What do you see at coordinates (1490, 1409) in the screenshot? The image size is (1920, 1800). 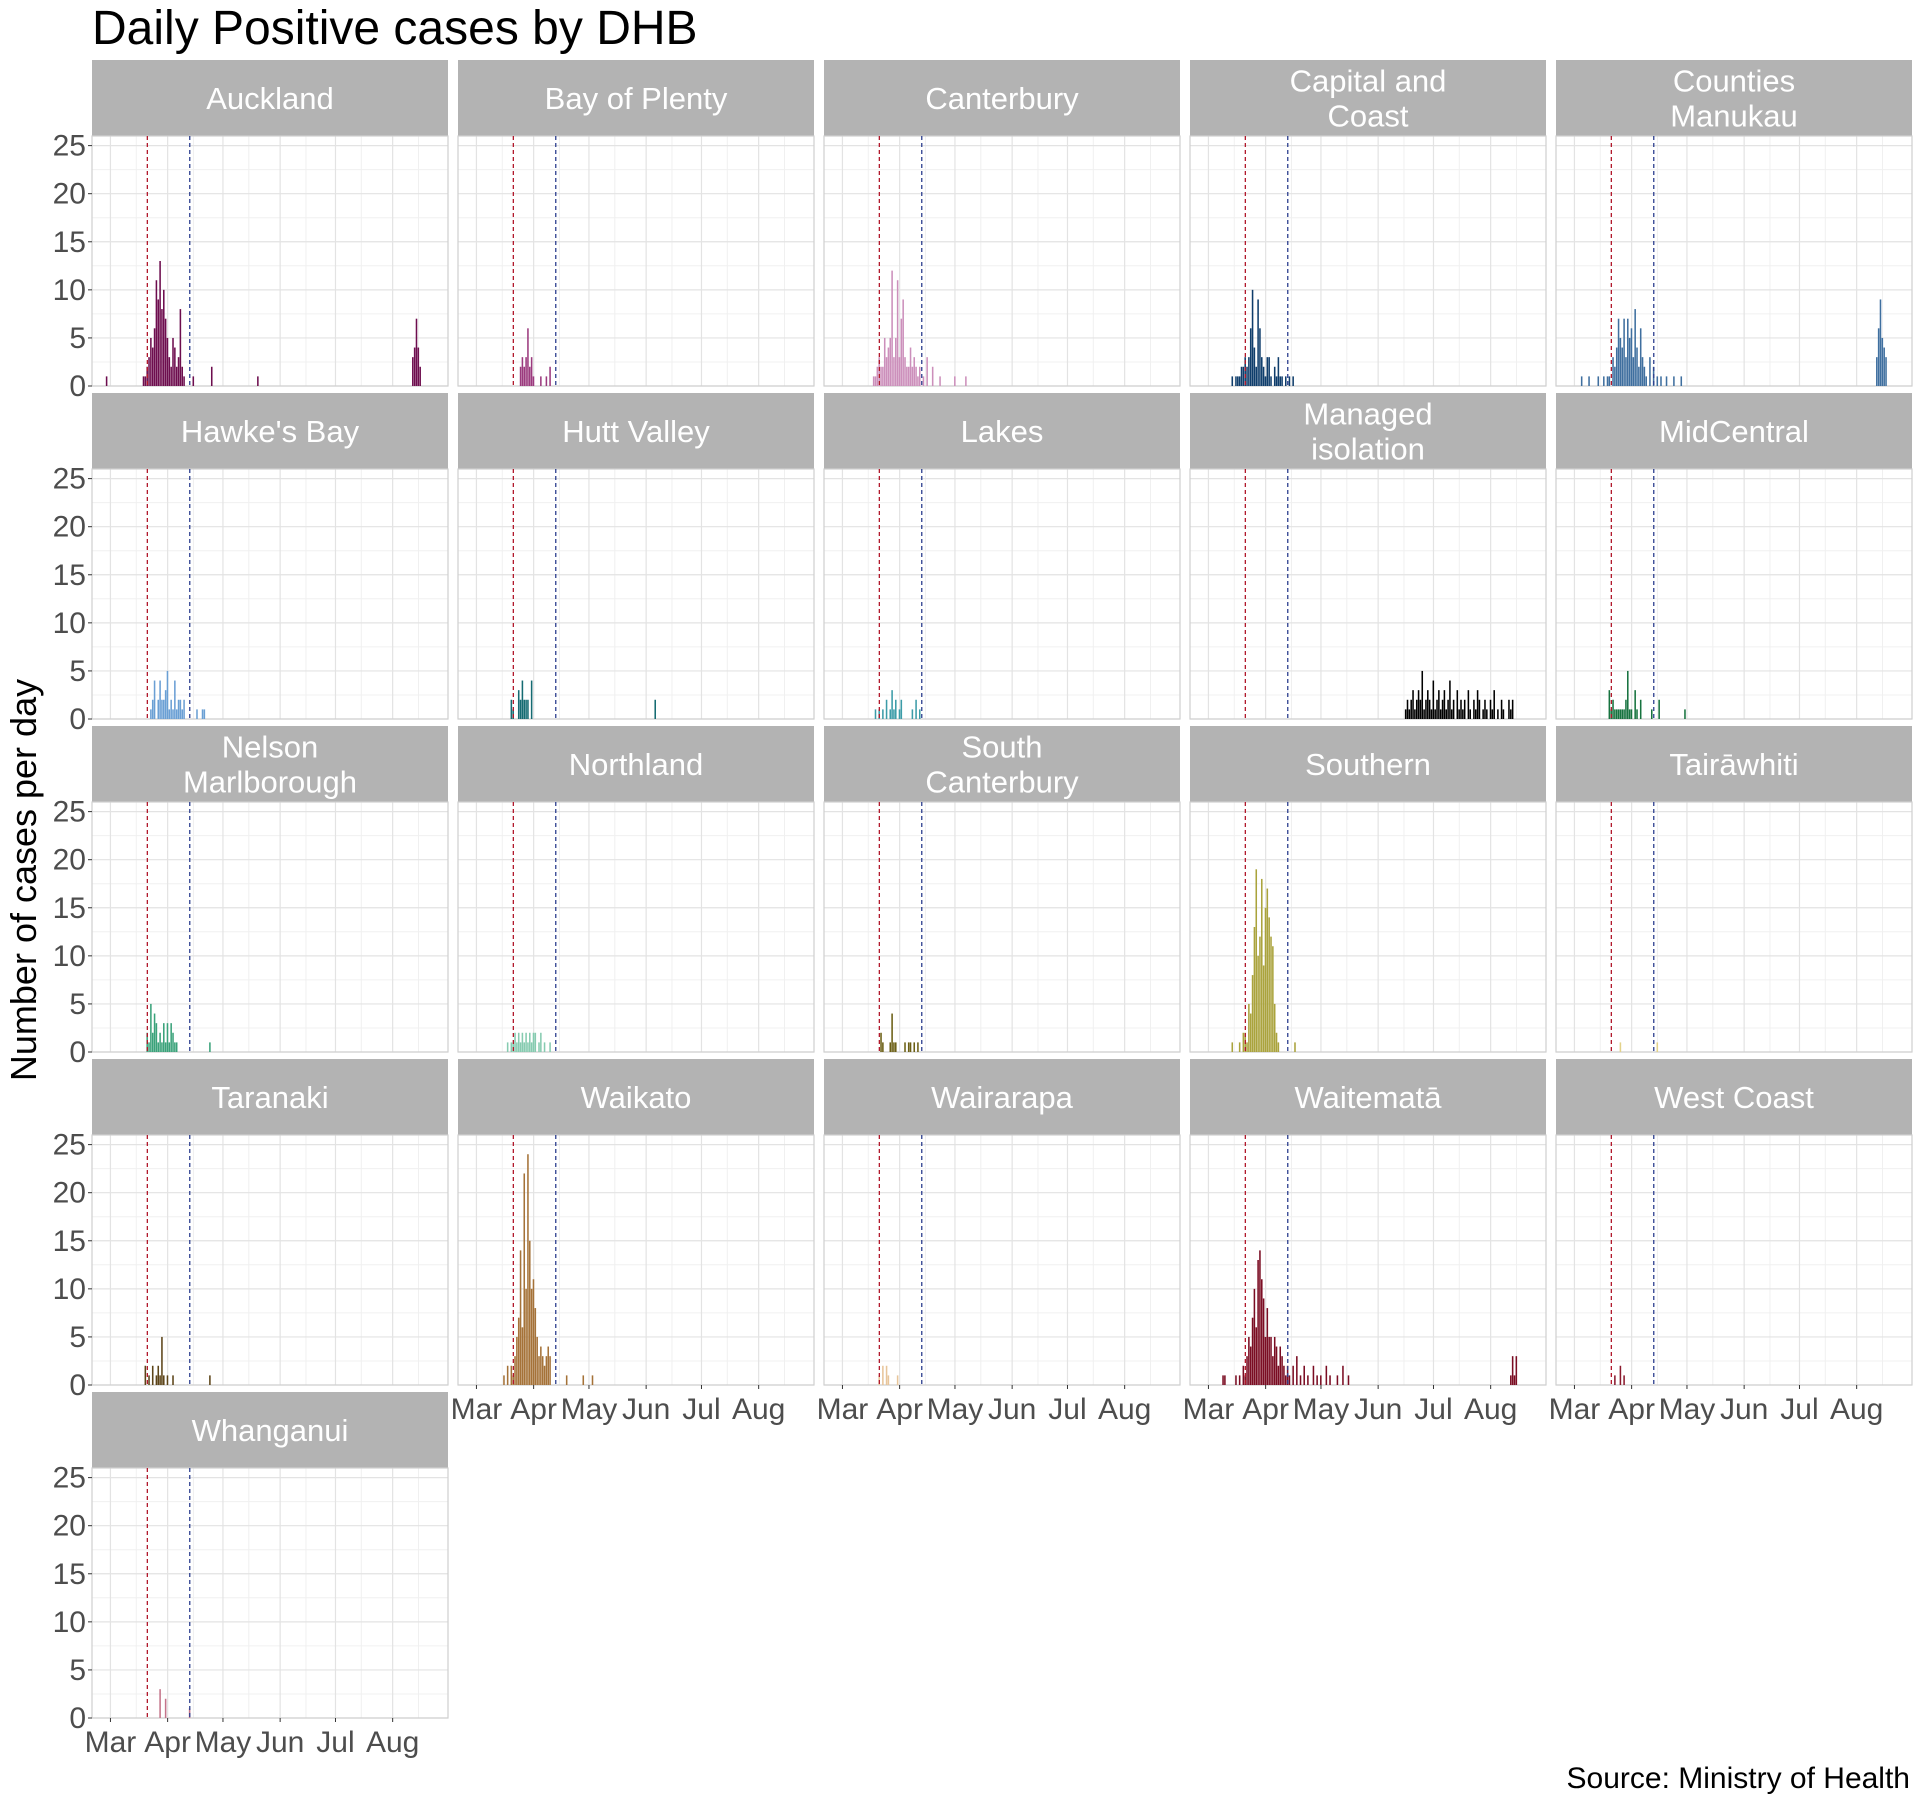 I see `x-tick-label: Aug` at bounding box center [1490, 1409].